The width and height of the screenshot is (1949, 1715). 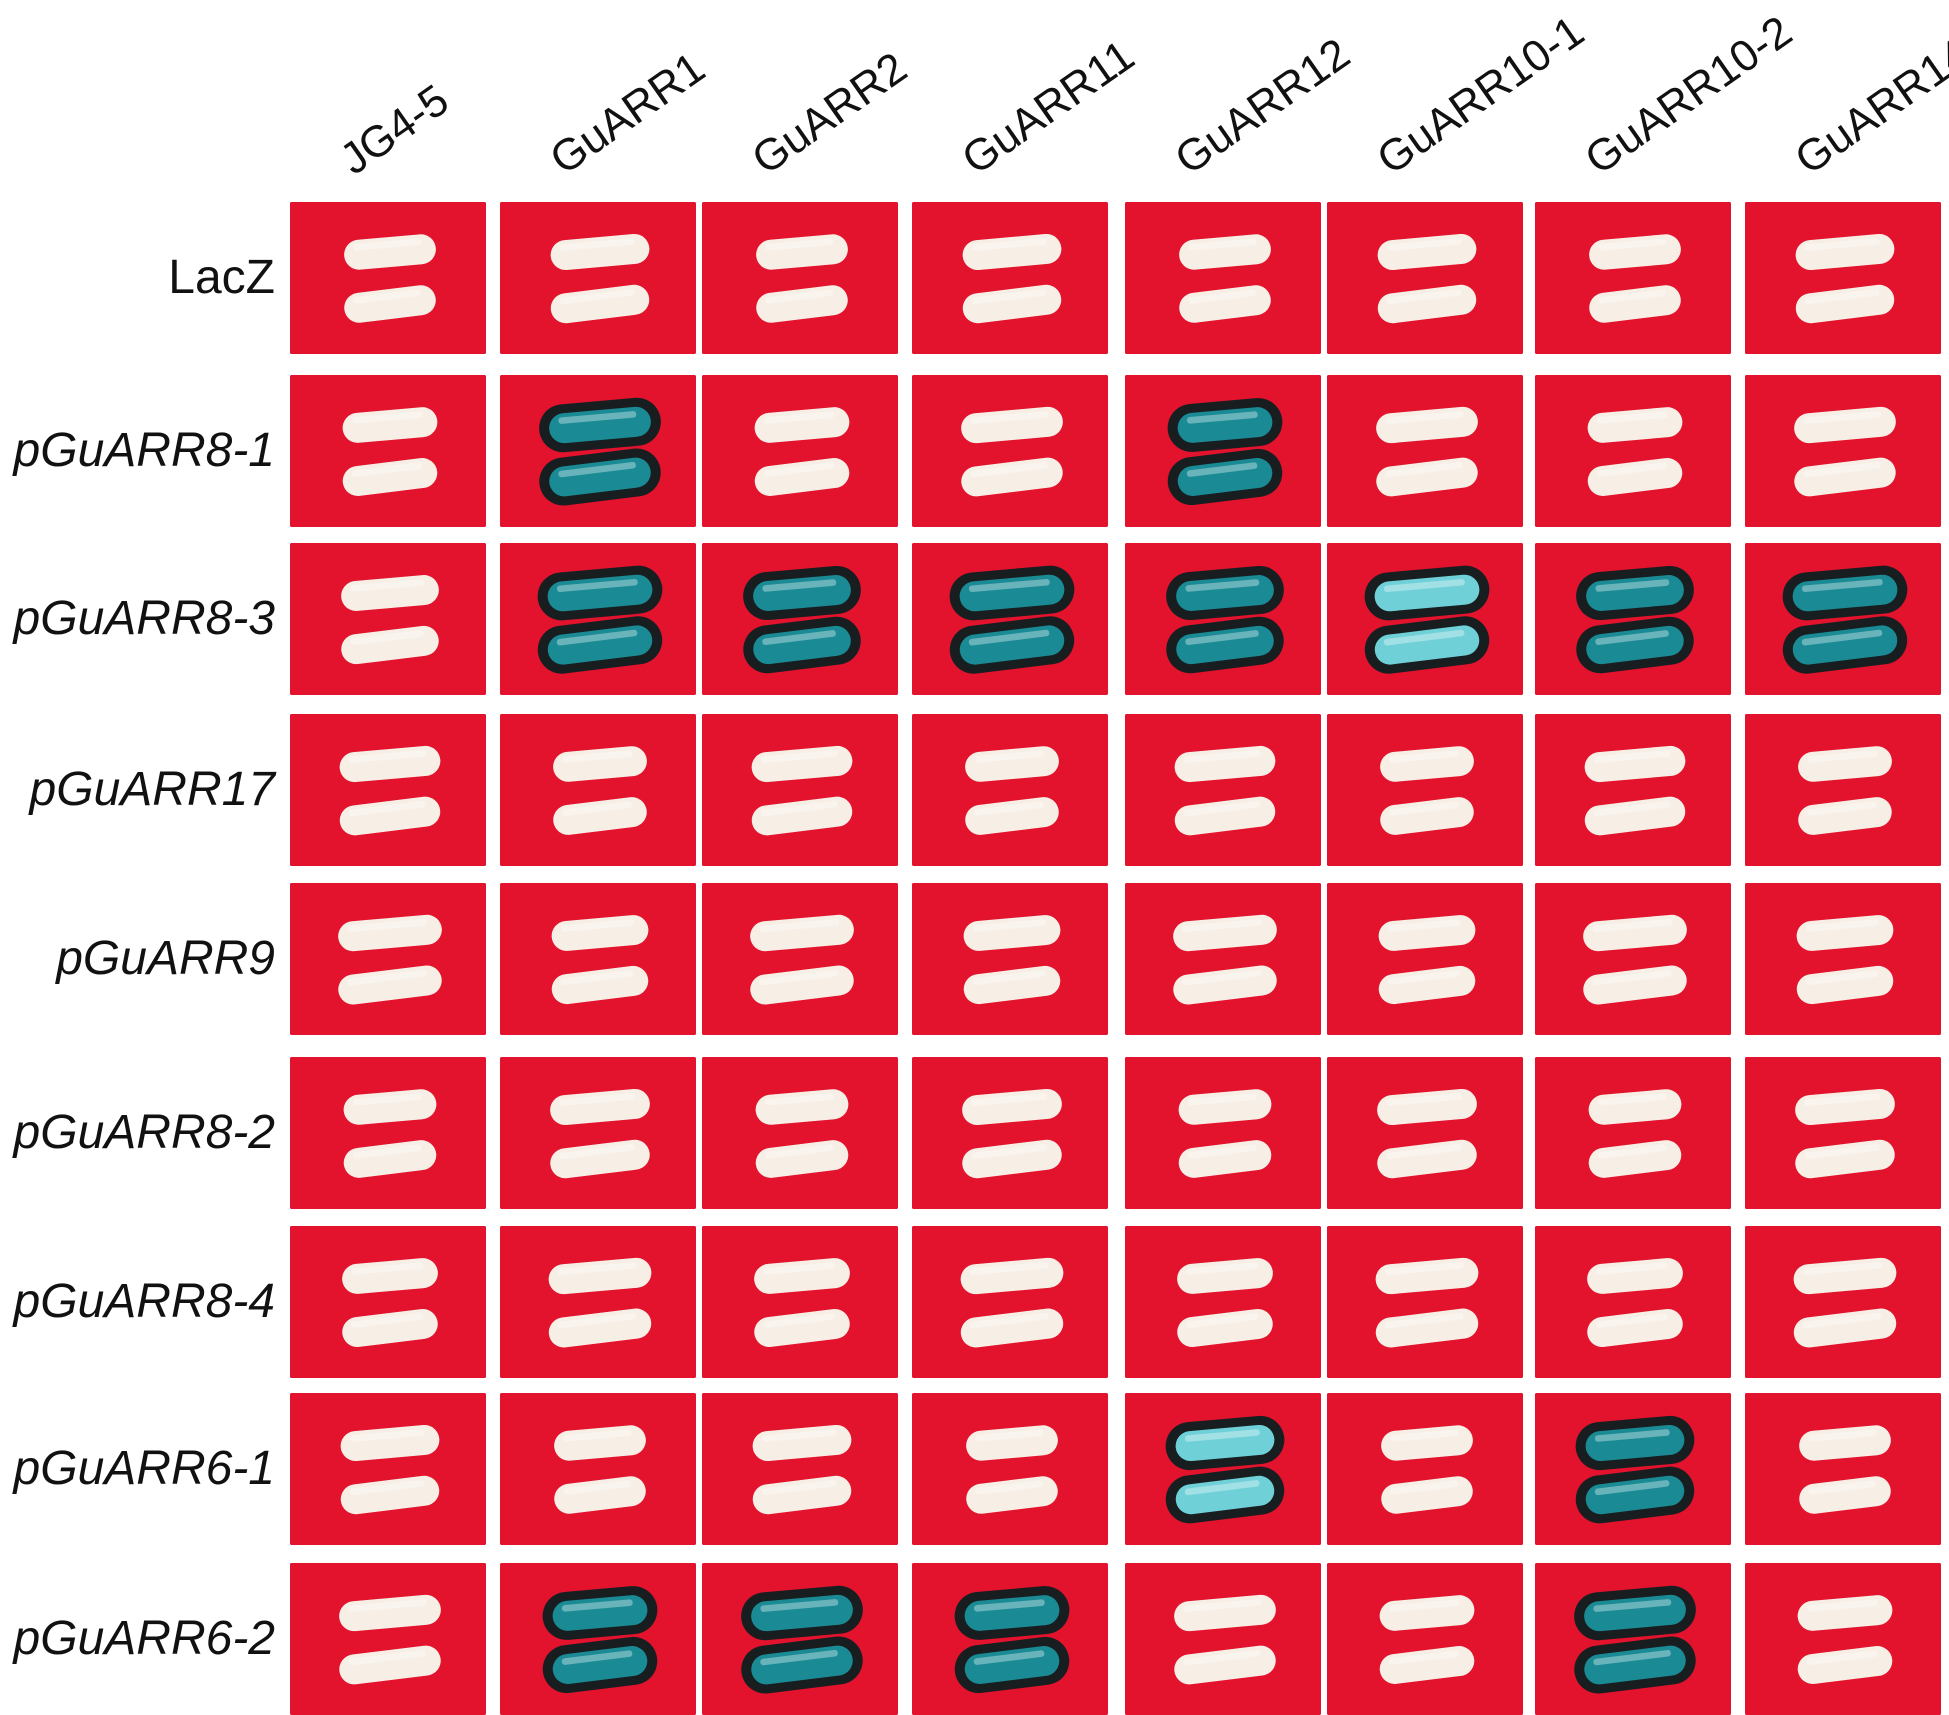 I want to click on row-label-pguarr6-2: pGuARR6-2, so click(x=144, y=1638).